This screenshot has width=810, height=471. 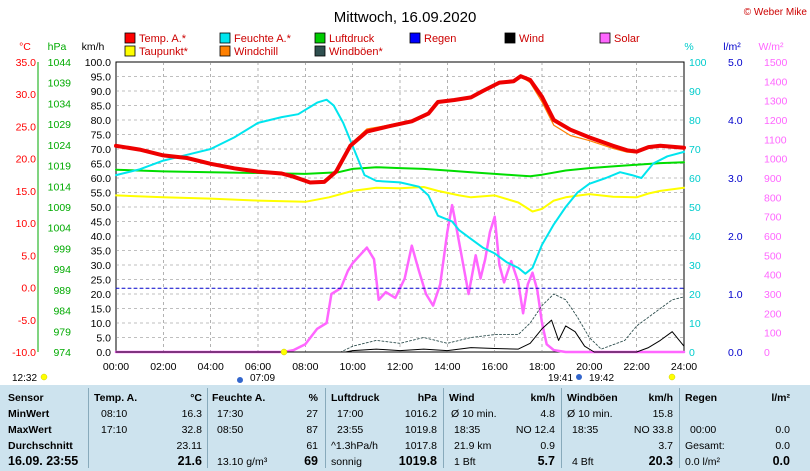 I want to click on x-tick-label: 20:00, so click(x=589, y=367).